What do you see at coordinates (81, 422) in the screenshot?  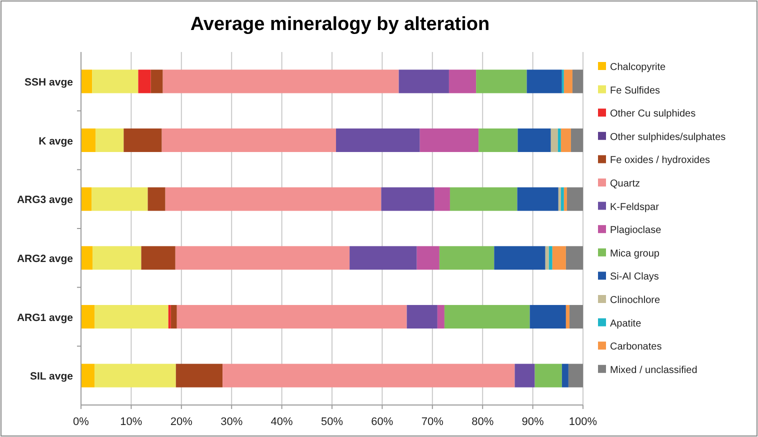 I see `x-tick-label: 0%` at bounding box center [81, 422].